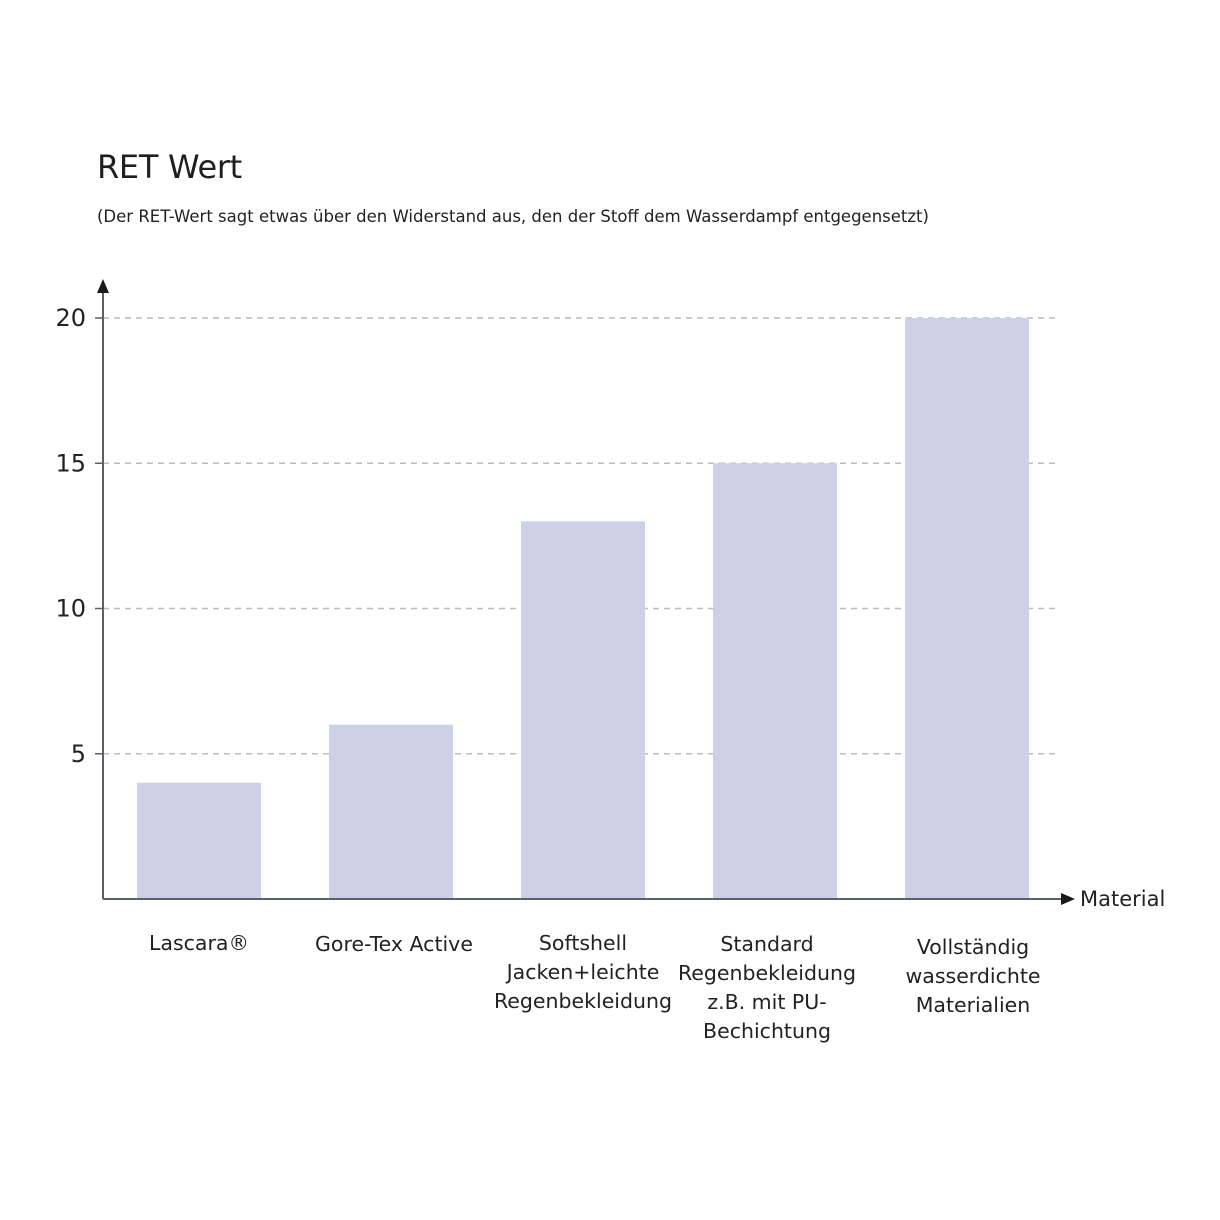 The height and width of the screenshot is (1220, 1220). I want to click on category-label-line: Lascara®, so click(199, 943).